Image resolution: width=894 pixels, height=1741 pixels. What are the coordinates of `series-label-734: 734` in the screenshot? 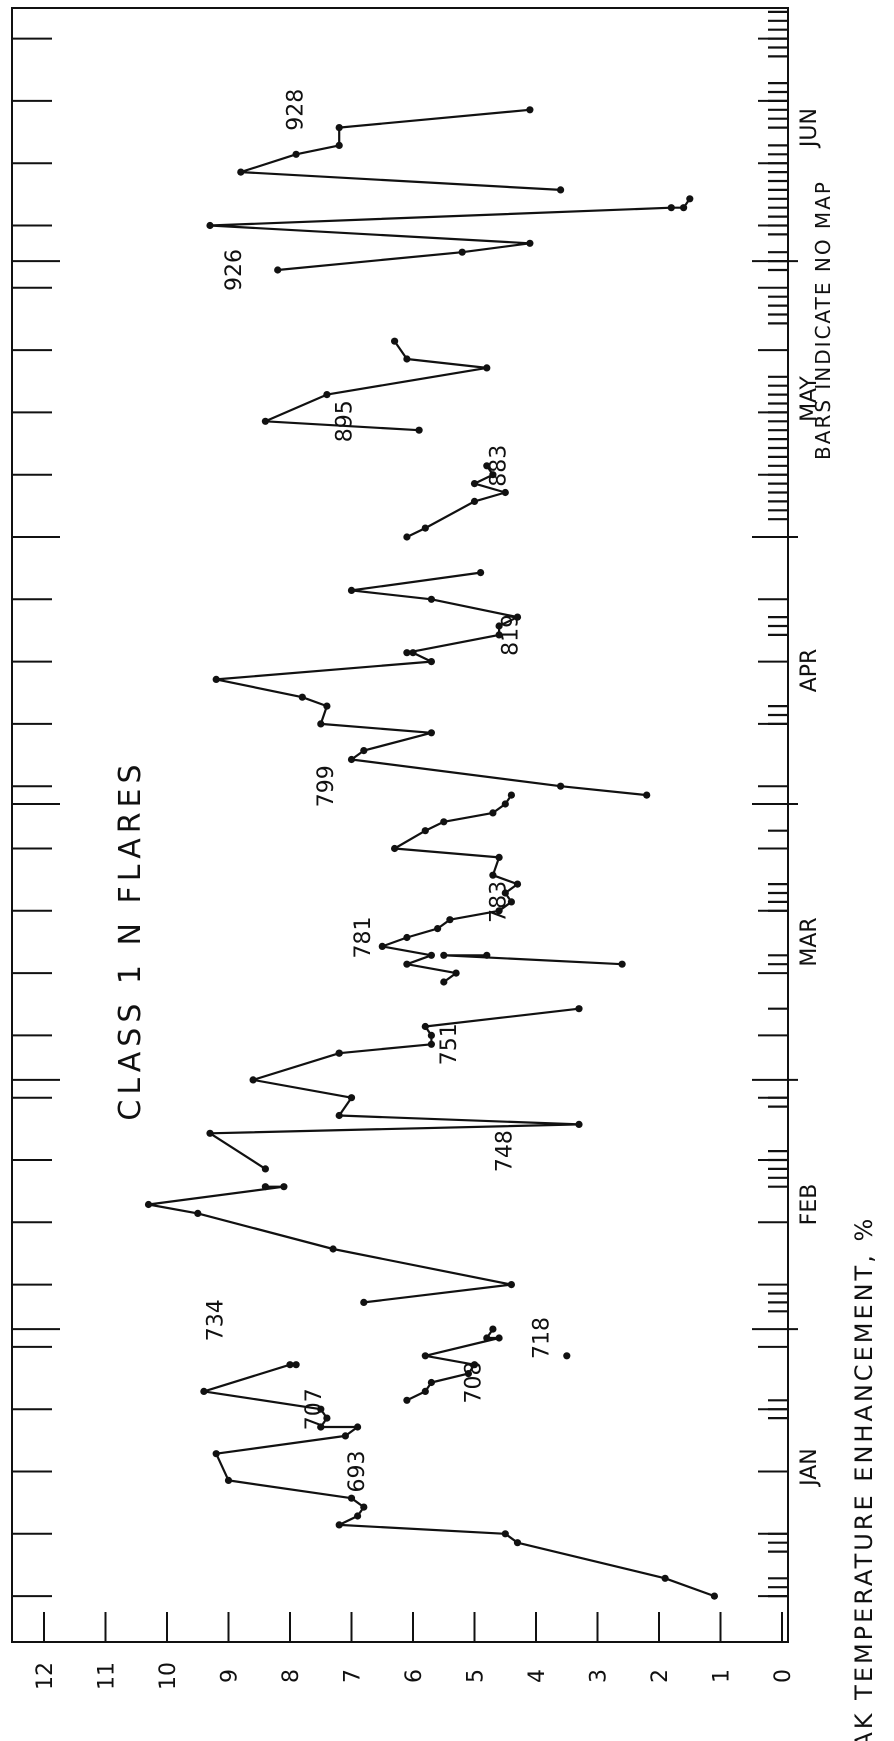 It's located at (215, 1320).